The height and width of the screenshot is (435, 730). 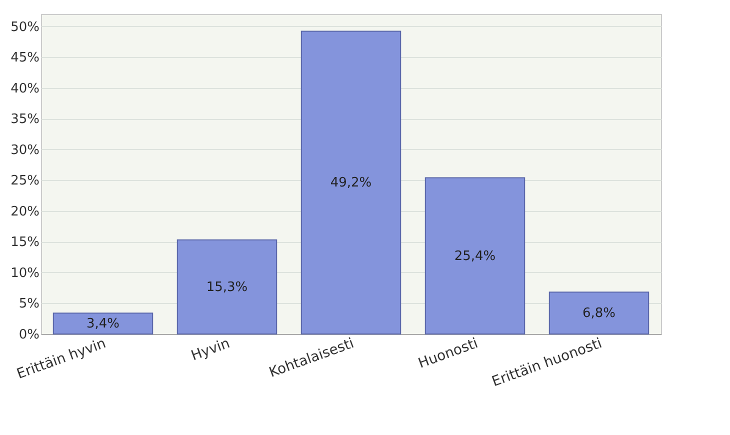 I want to click on y-tick-label: 35%, so click(x=25, y=120).